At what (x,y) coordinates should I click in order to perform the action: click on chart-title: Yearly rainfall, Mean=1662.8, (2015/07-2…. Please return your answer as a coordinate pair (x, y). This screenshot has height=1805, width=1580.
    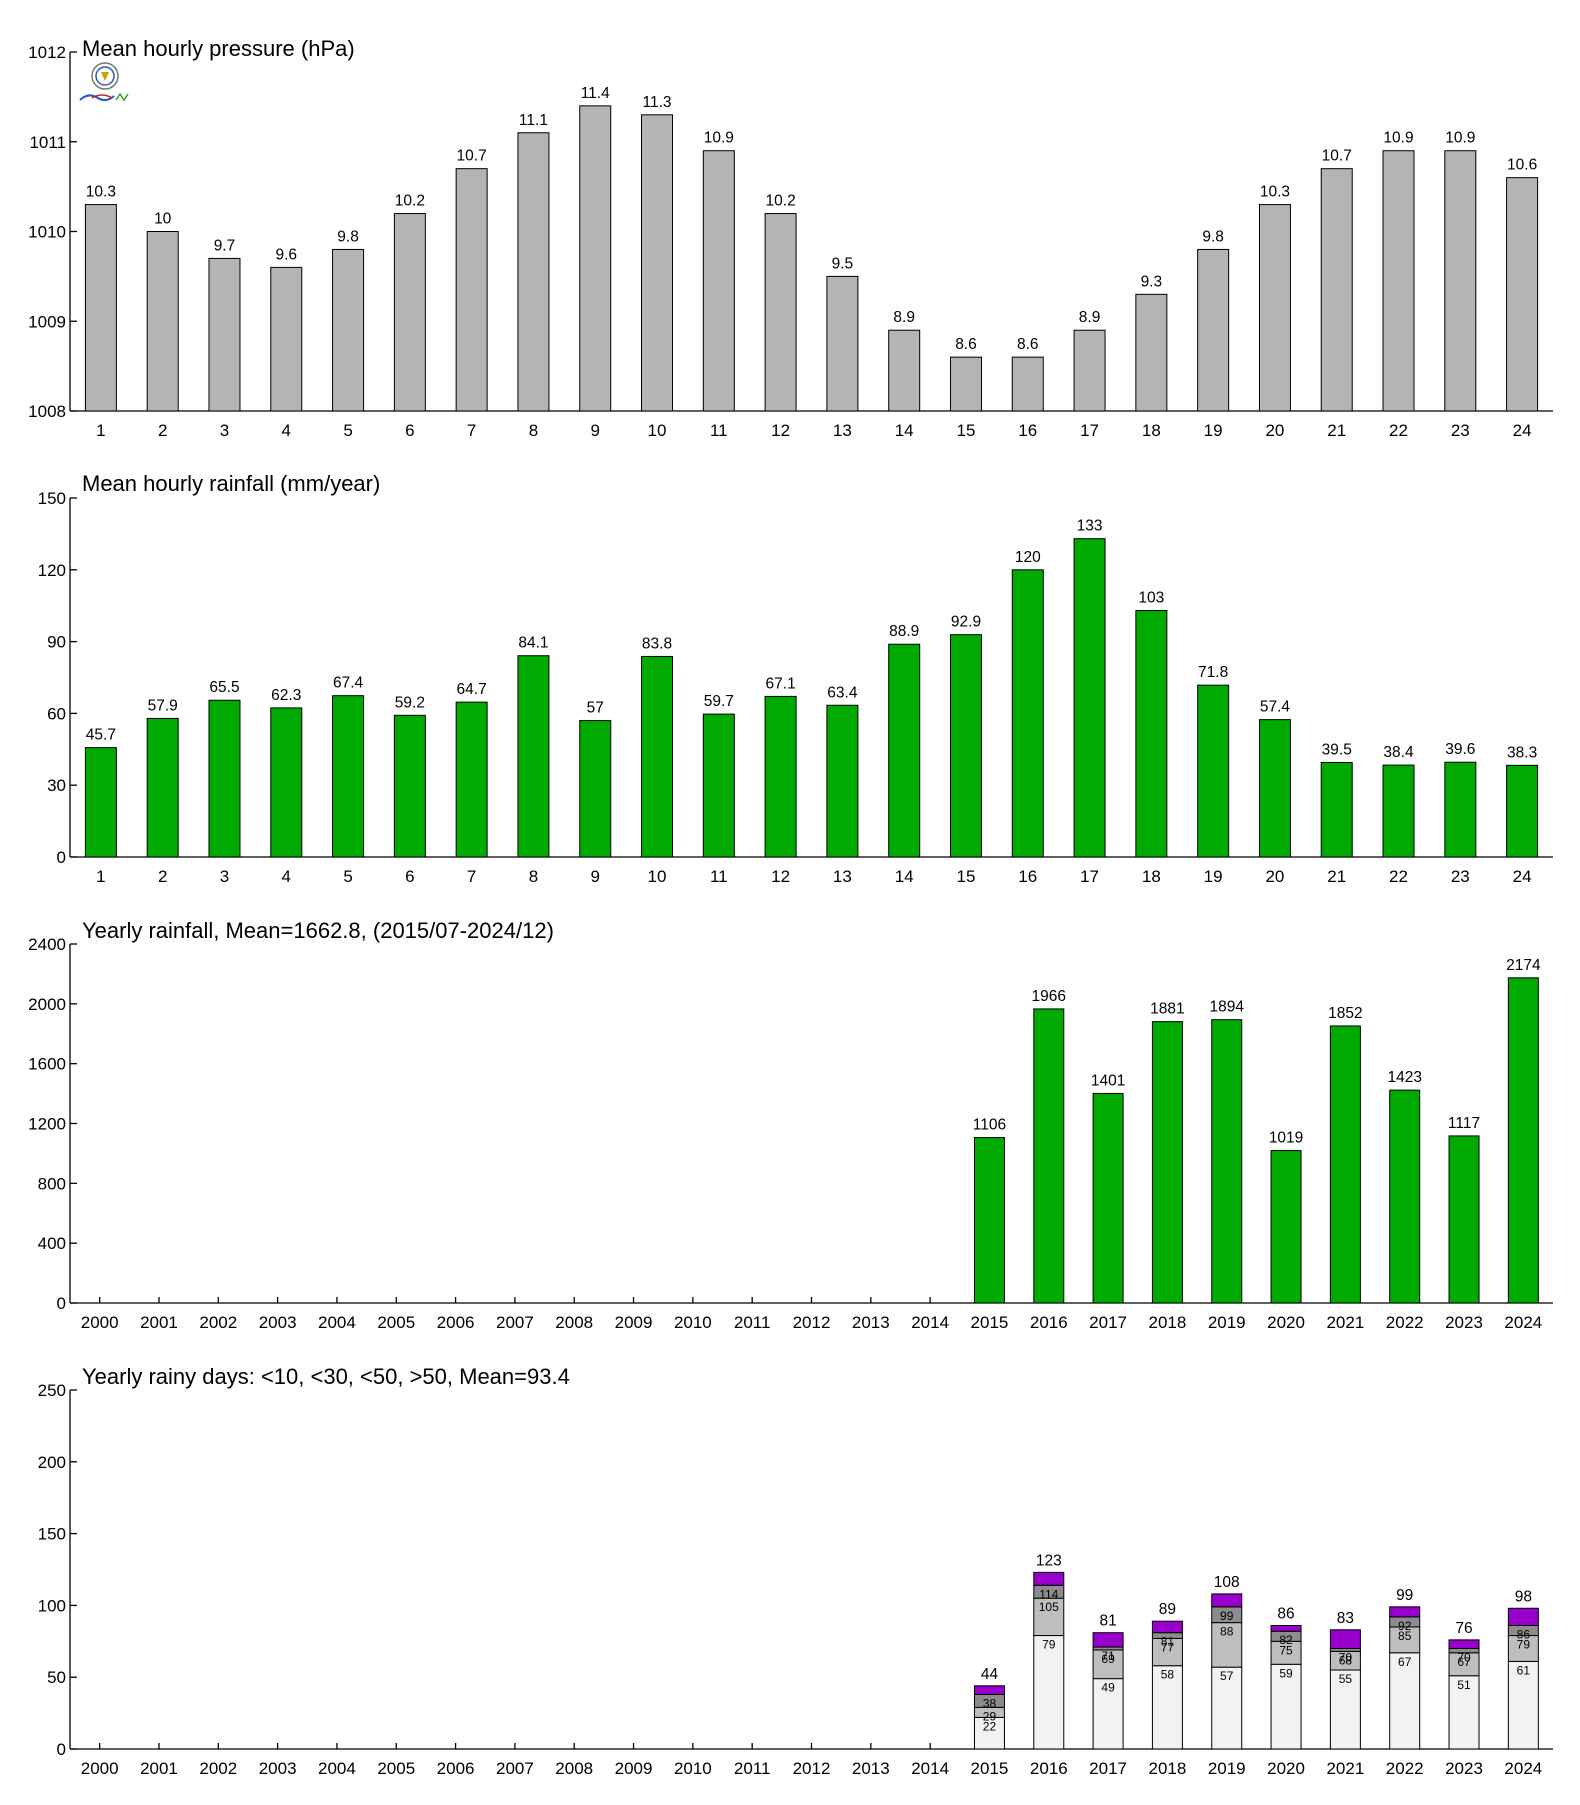
    Looking at the image, I should click on (318, 930).